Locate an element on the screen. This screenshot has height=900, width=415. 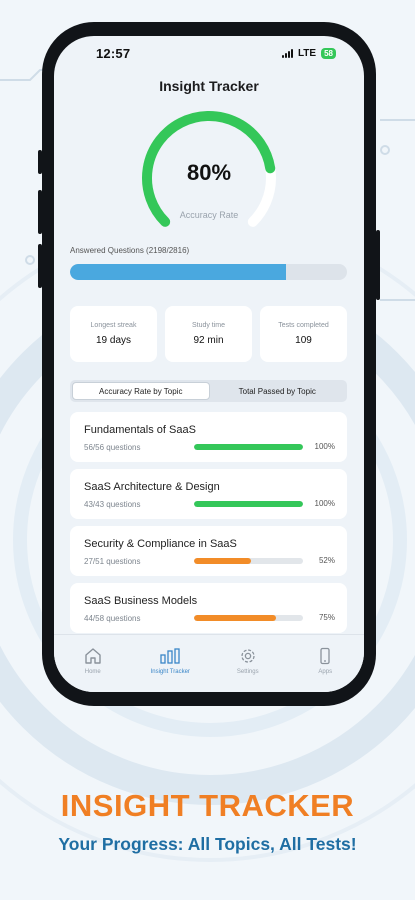
stat-label: Longest streak is located at coordinates (113, 325).